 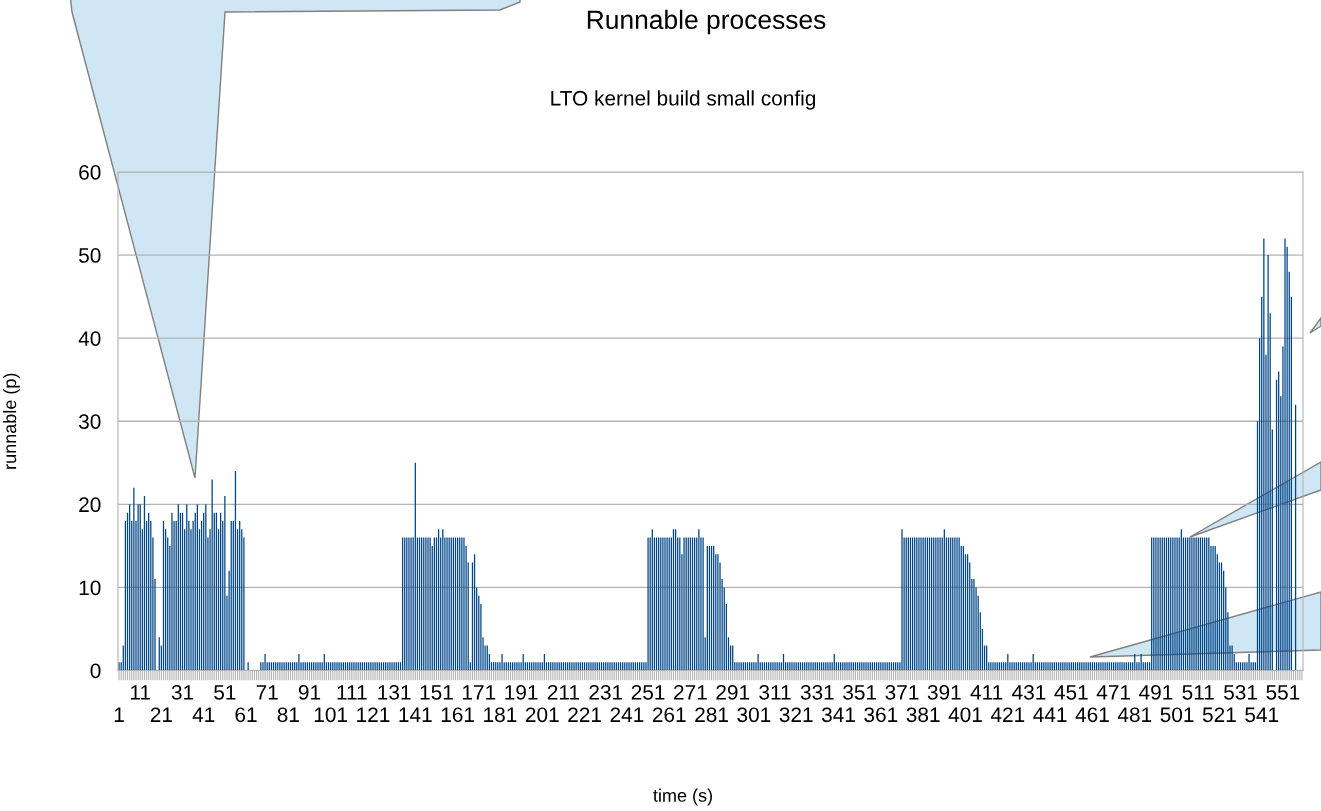 I want to click on x-tick-label: 511, so click(x=1198, y=692).